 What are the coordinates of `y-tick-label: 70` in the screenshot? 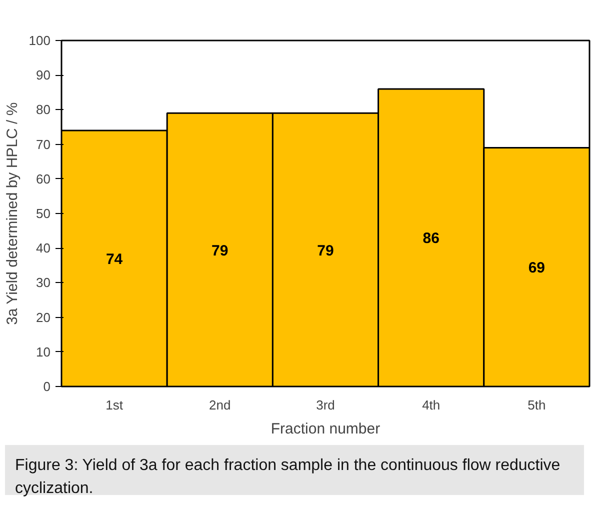 It's located at (43, 144).